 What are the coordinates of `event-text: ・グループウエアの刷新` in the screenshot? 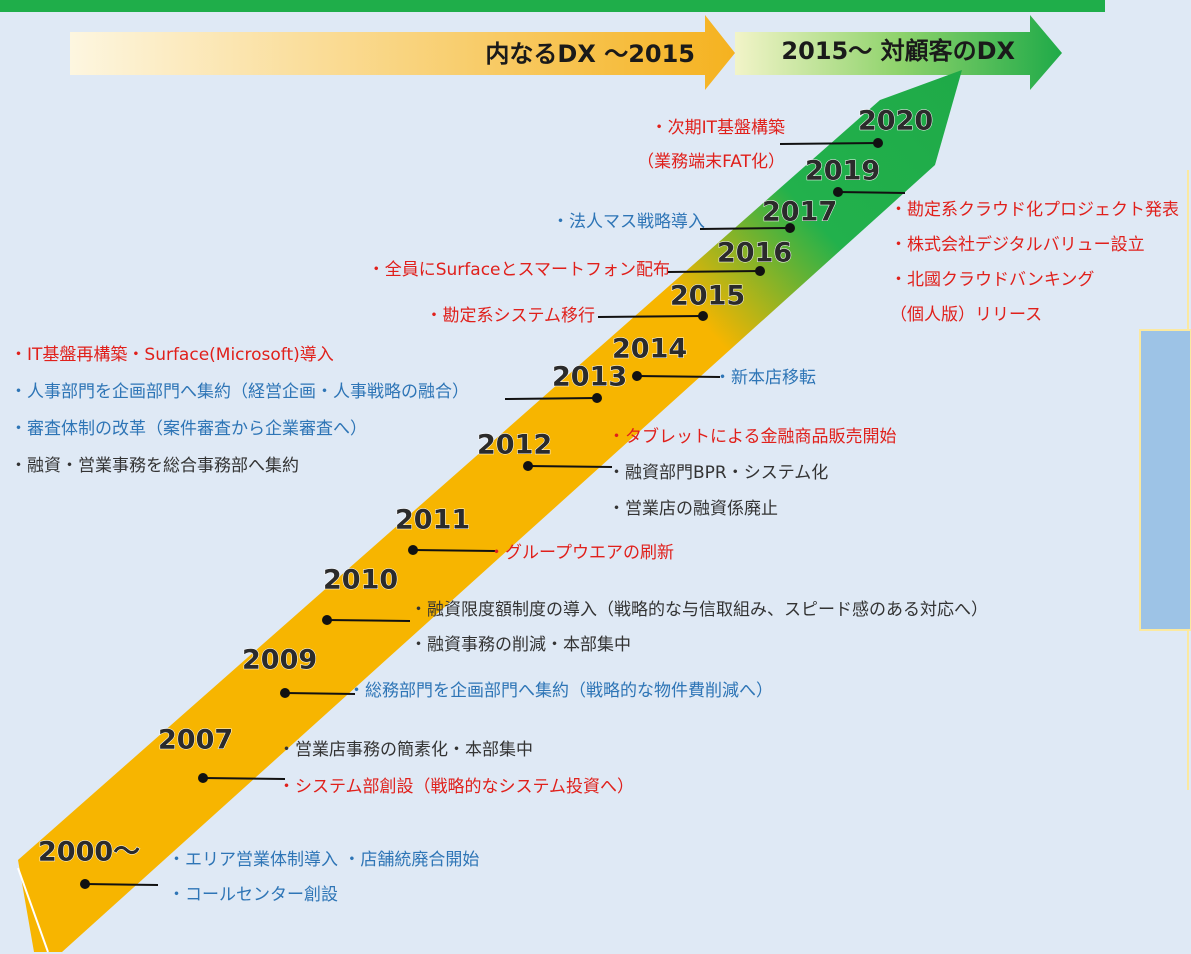 It's located at (581, 553).